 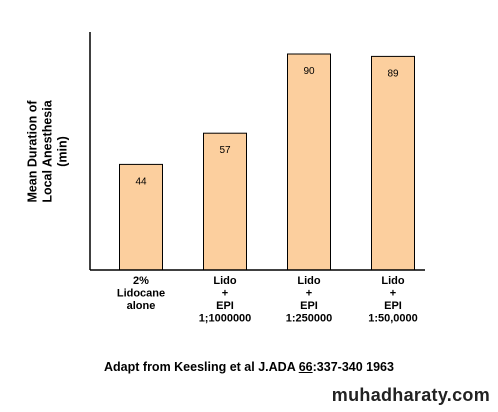 What do you see at coordinates (141, 293) in the screenshot?
I see `x-tick-label-1: 2% Lidocane alone` at bounding box center [141, 293].